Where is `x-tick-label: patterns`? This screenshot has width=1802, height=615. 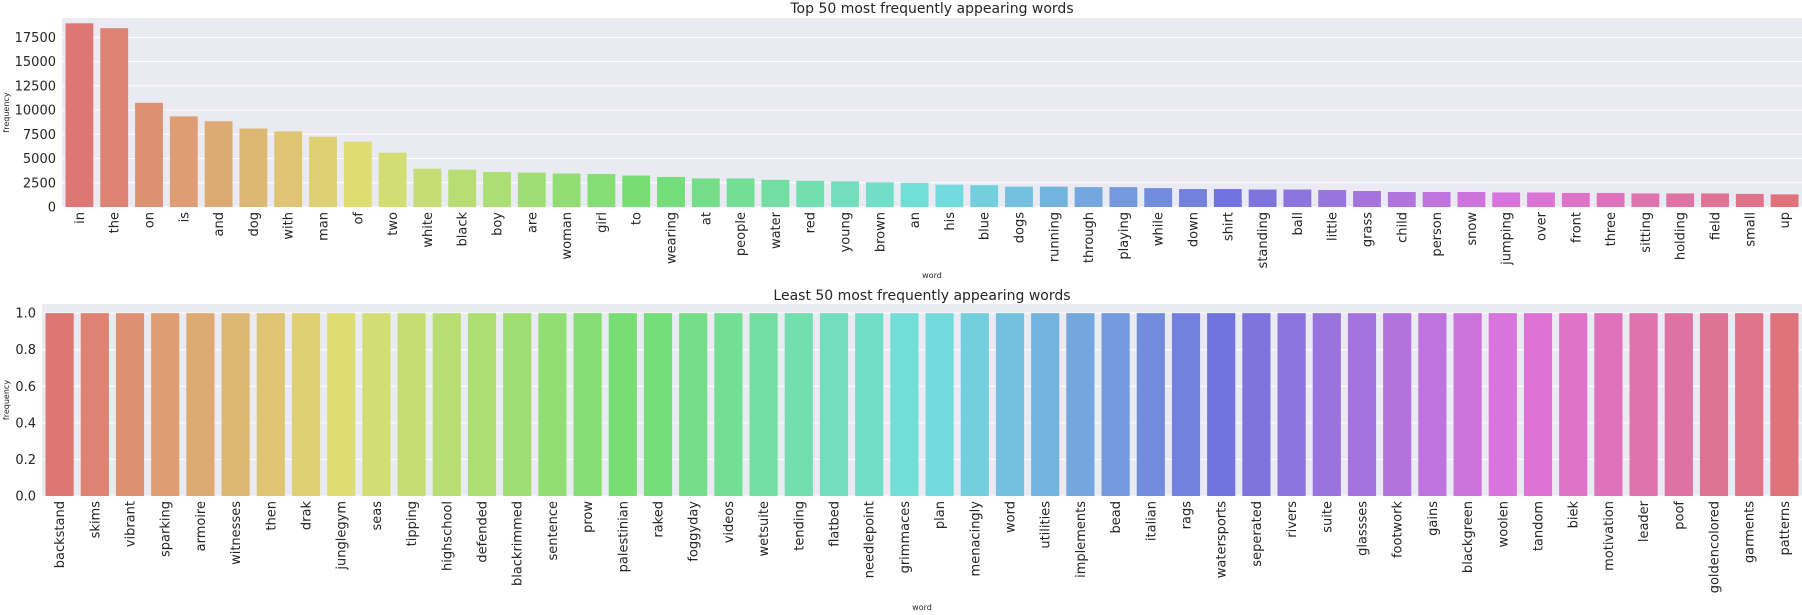 x-tick-label: patterns is located at coordinates (1785, 528).